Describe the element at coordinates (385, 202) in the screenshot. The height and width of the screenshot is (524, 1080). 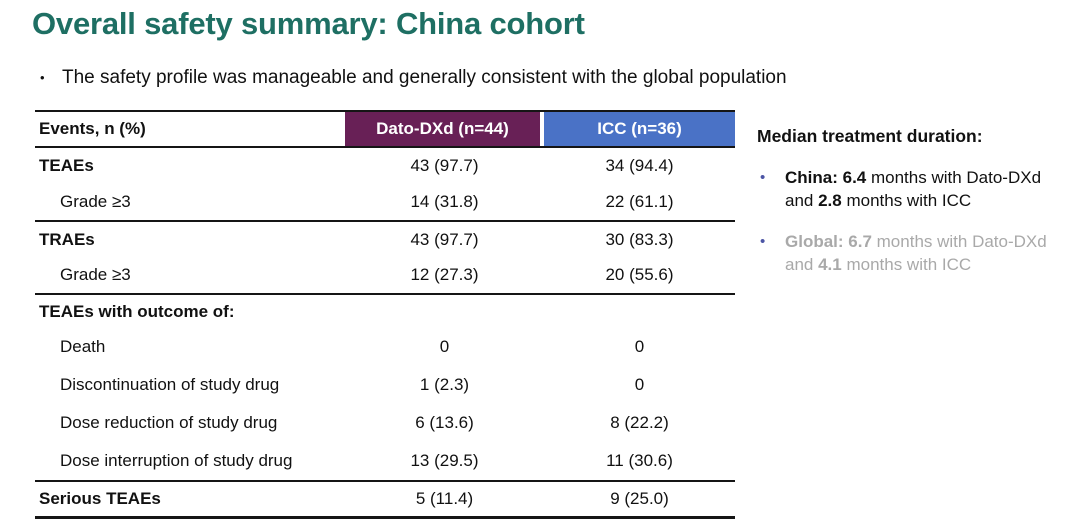
I see `table-row-teaes-grade3: Grade ≥3 14 (31.8) 22 (61.1)` at that location.